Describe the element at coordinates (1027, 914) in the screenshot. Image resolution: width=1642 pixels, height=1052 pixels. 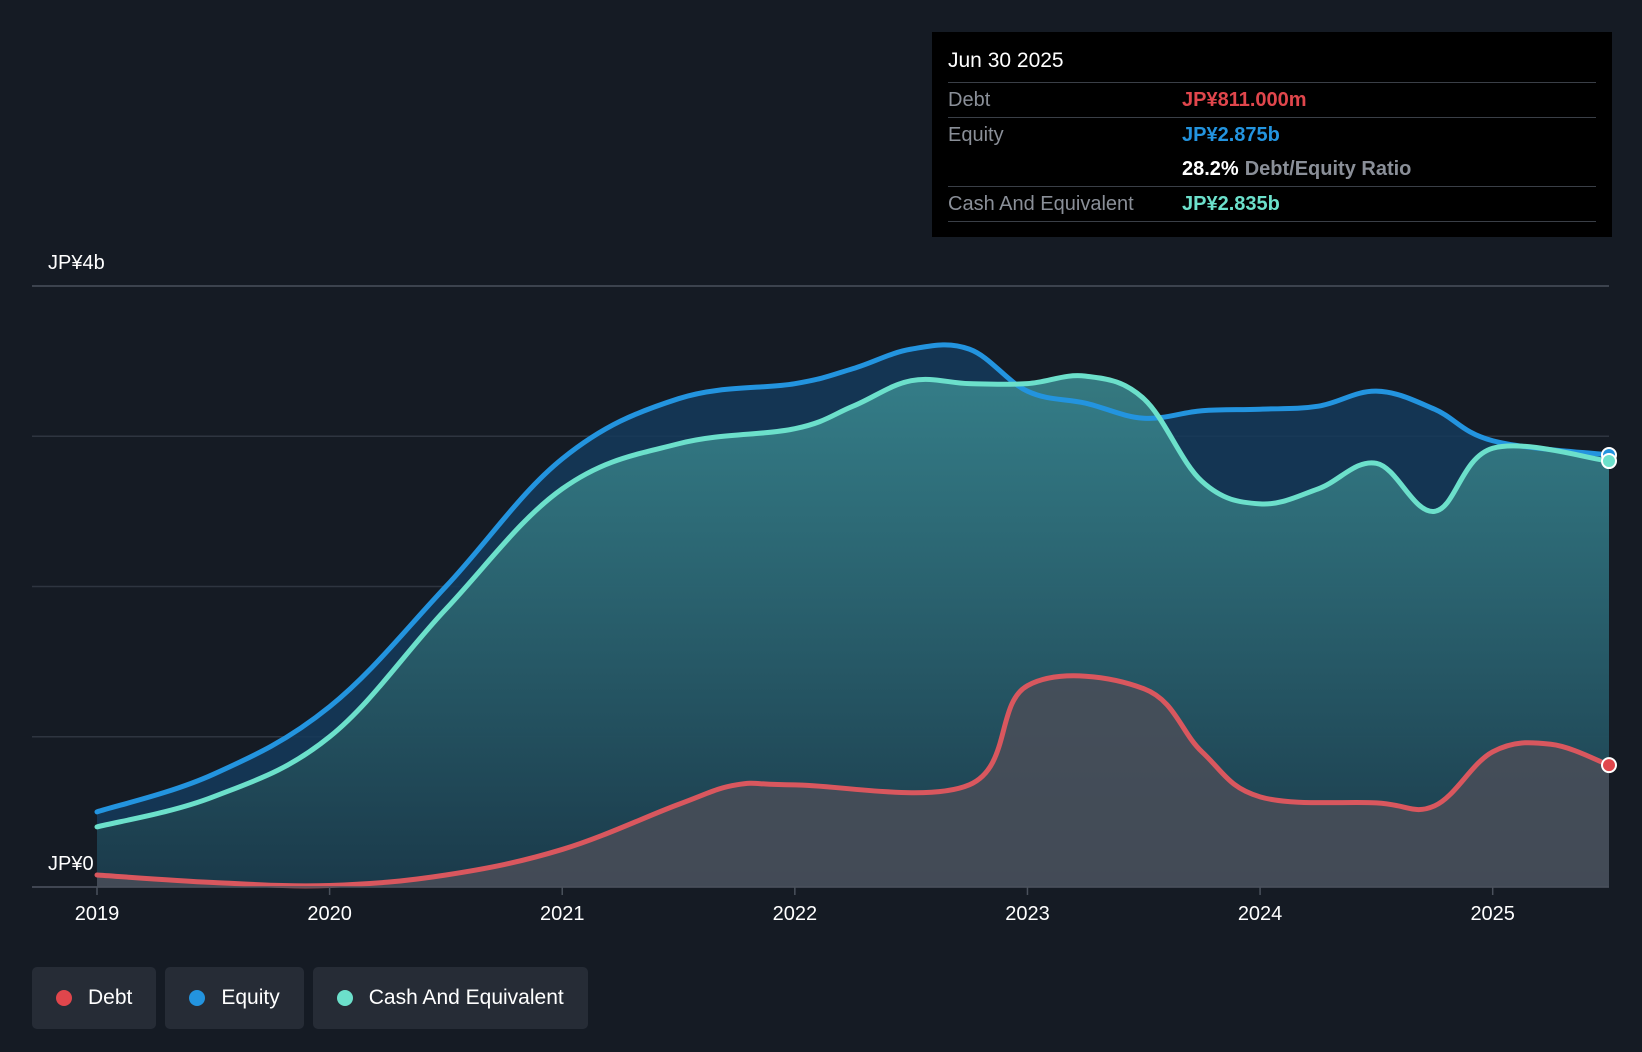
I see `x-tick-label-2023: 2023` at that location.